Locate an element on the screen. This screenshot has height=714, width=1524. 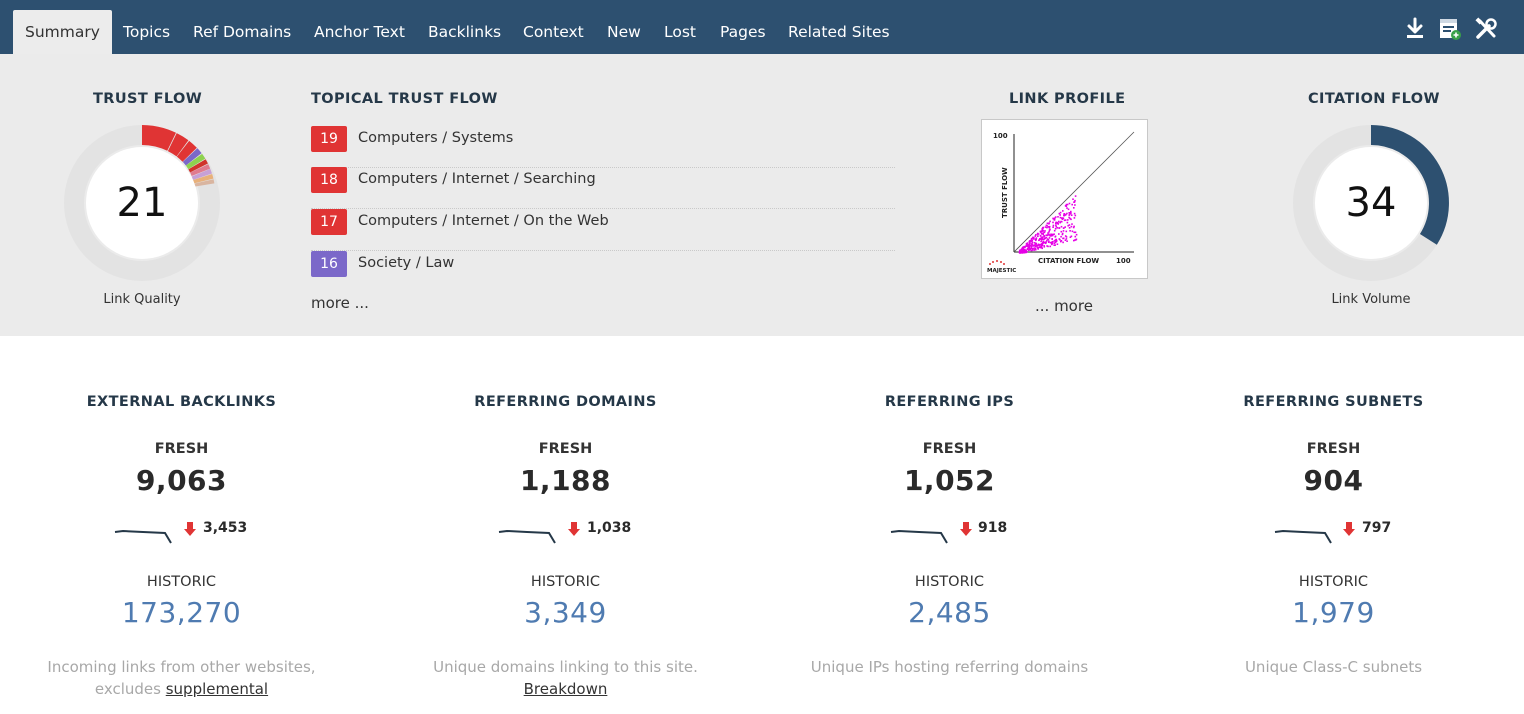
tab-lost: Lost is located at coordinates (680, 32).